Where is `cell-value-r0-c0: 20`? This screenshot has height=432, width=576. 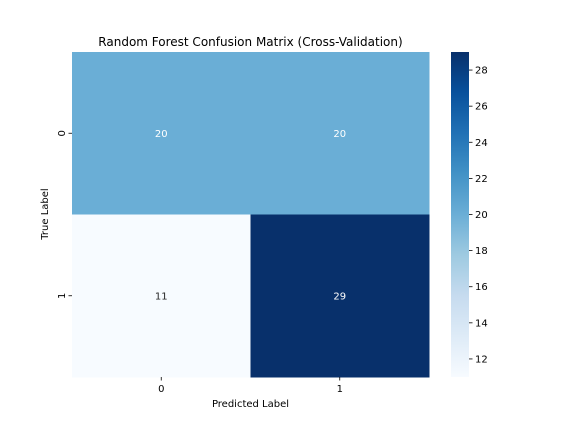 cell-value-r0-c0: 20 is located at coordinates (161, 134).